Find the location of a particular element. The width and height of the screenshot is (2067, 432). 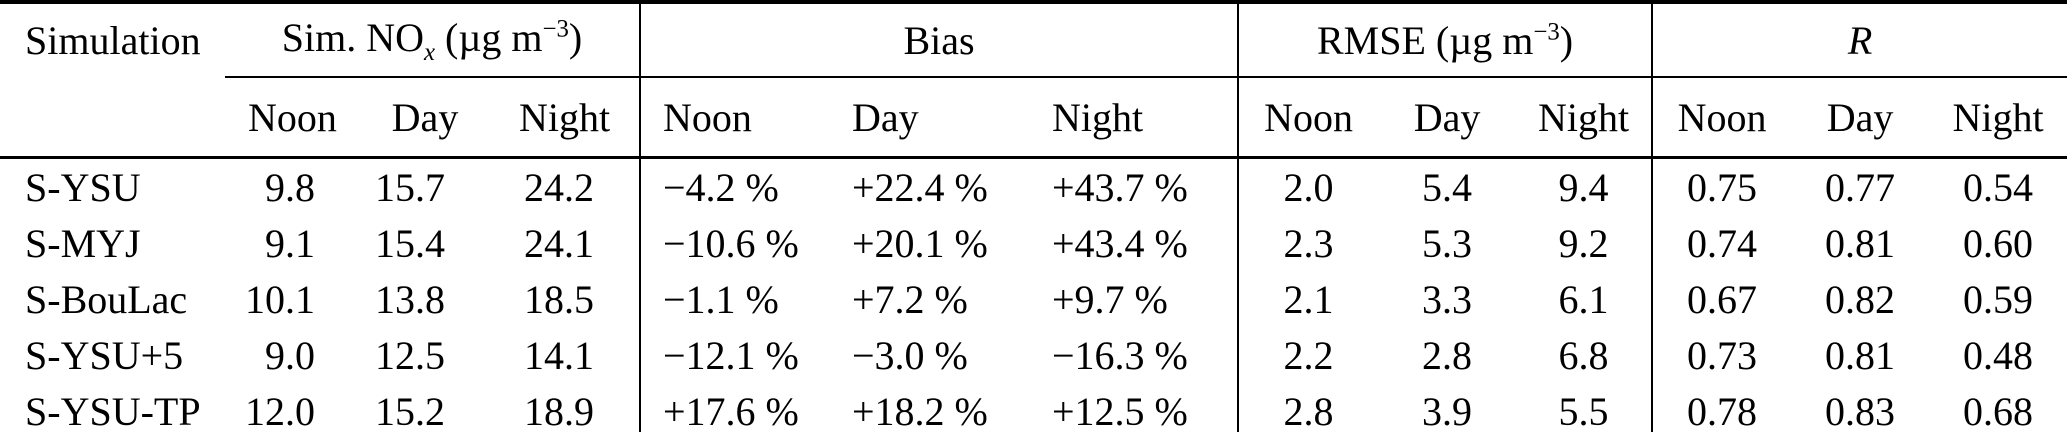

cell-simnox-day: 13.8 is located at coordinates (410, 299).